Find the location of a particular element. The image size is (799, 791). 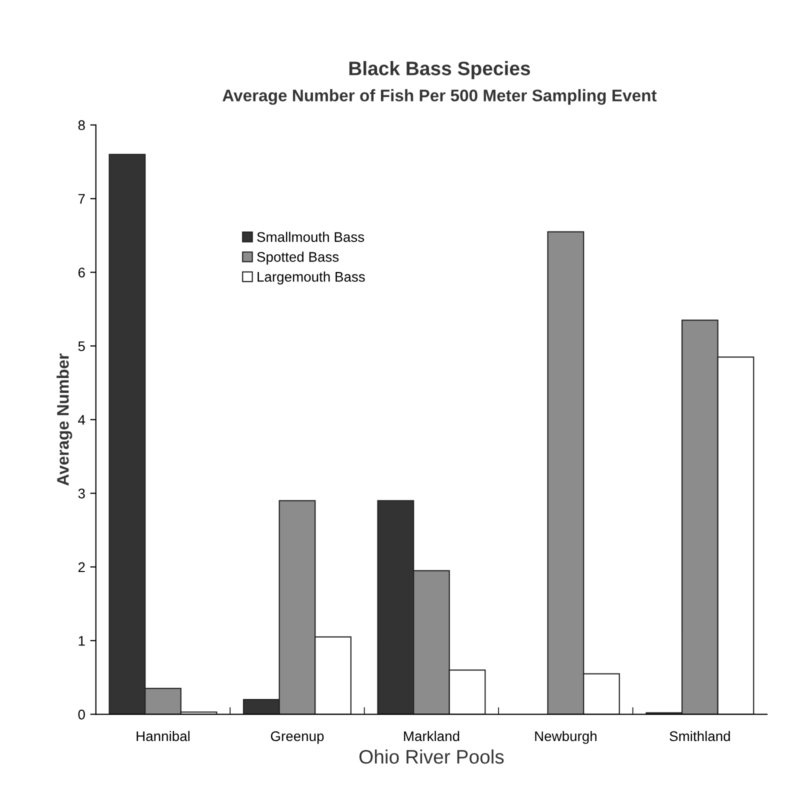

x-tick-label: Markland is located at coordinates (432, 736).